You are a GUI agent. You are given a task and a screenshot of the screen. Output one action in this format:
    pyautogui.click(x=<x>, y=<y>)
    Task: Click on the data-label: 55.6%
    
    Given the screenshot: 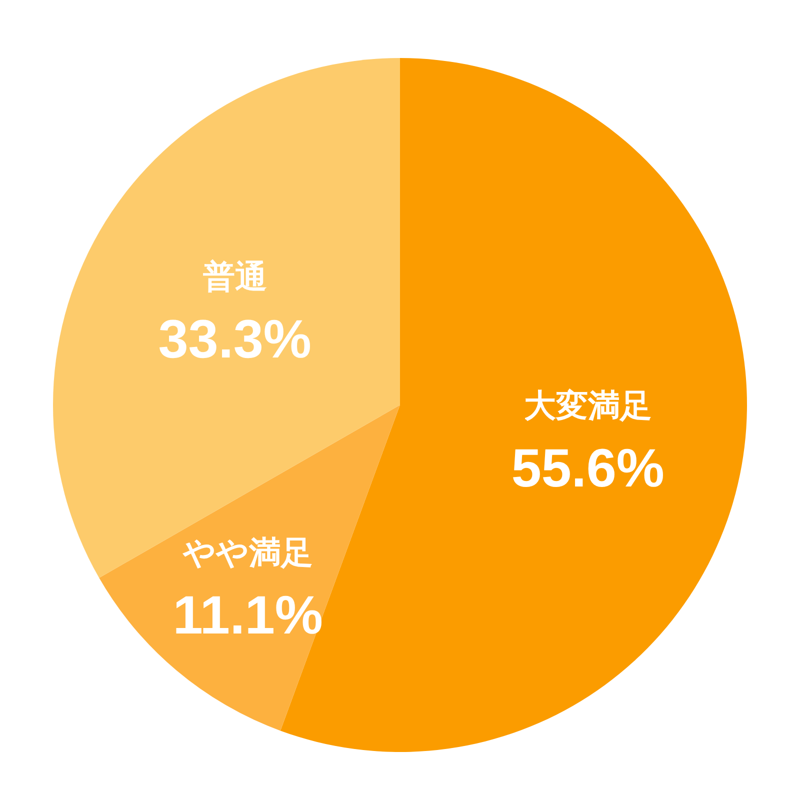 What is the action you would take?
    pyautogui.click(x=587, y=468)
    